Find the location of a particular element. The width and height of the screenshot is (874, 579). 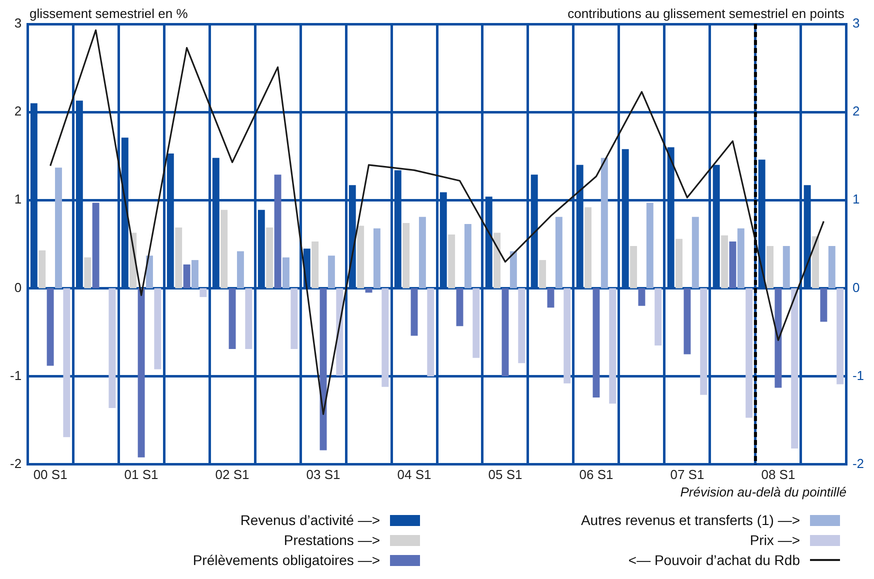

legend-label: <— Pouvoir d’achat du Rdb is located at coordinates (714, 560).